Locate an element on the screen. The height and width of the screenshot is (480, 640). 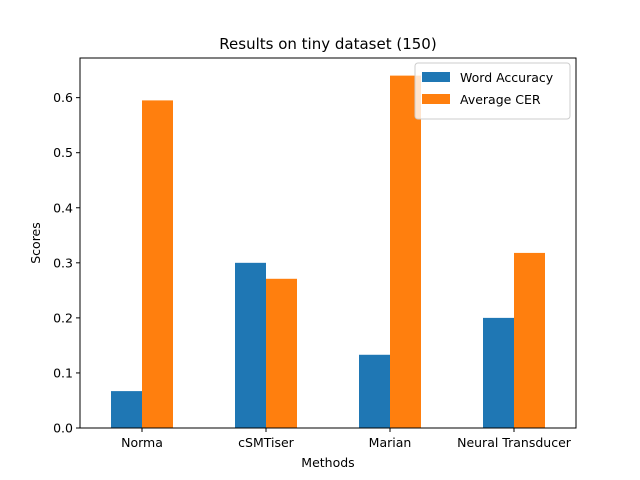
bar-average-cer-marian is located at coordinates (405, 251).